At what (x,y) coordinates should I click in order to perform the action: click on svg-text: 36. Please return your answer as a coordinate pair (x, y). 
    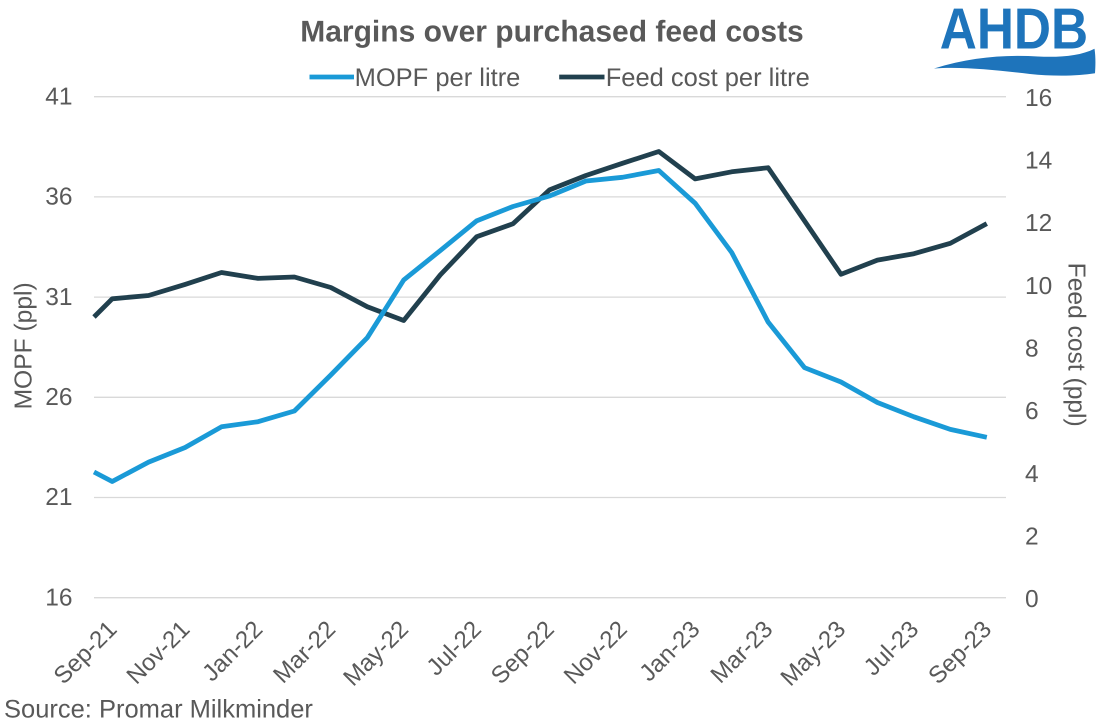
    Looking at the image, I should click on (58, 197).